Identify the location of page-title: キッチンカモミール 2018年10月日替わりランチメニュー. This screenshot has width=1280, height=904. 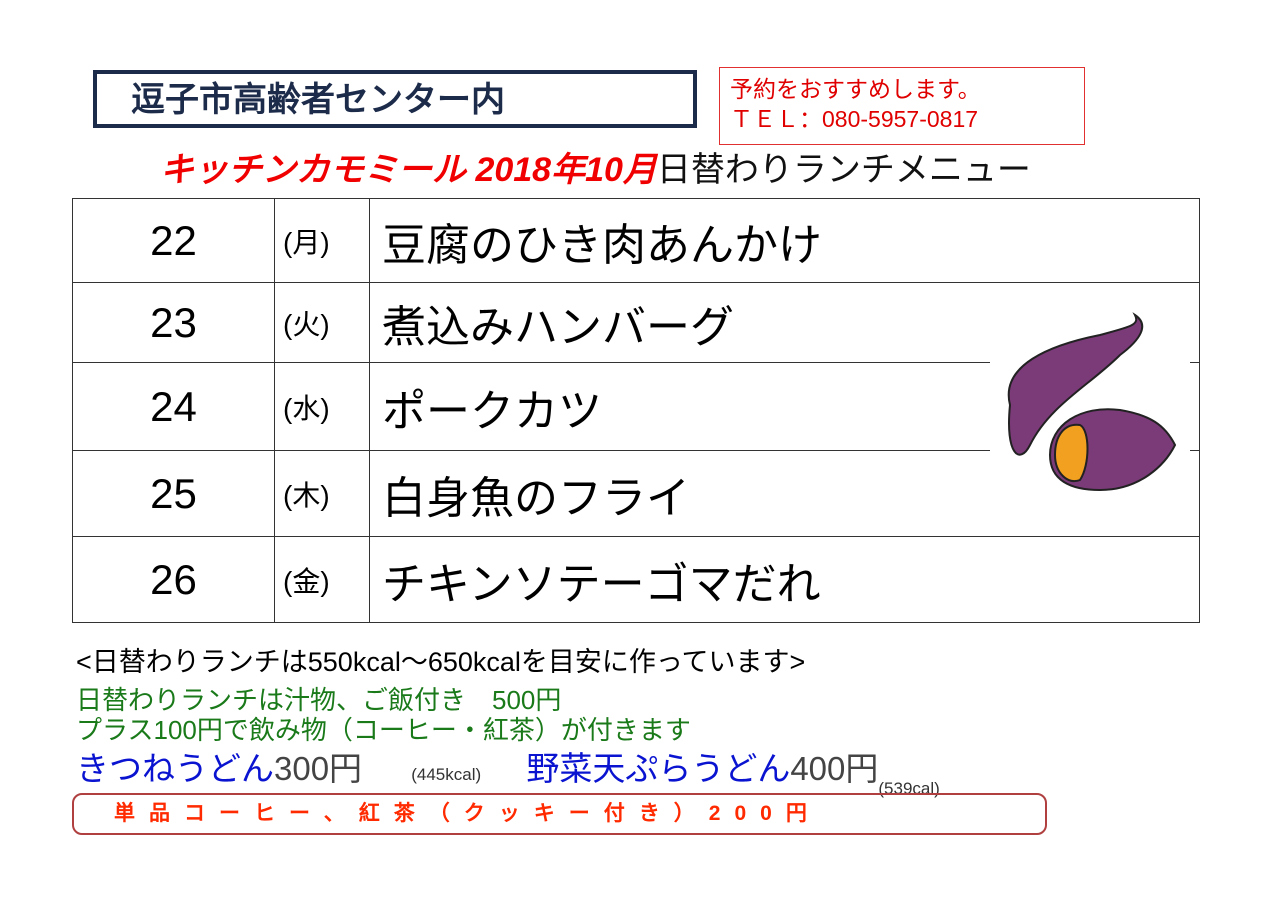
(595, 170).